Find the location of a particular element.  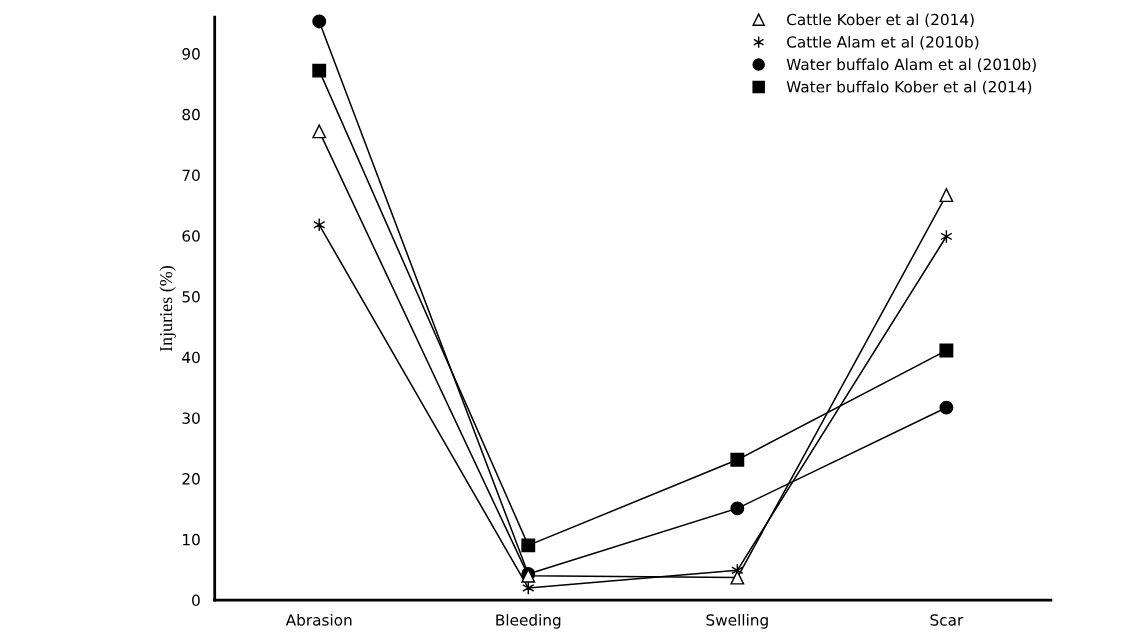

y-tick-label: 90 is located at coordinates (191, 54).